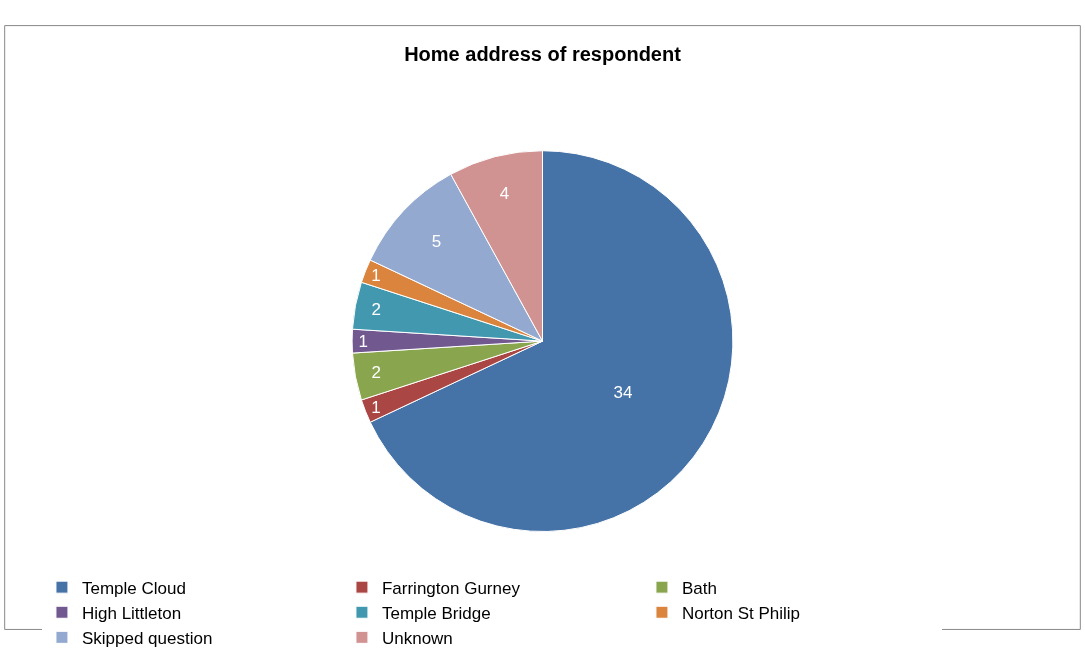 This screenshot has height=666, width=1085. I want to click on legend-label: Bath, so click(699, 588).